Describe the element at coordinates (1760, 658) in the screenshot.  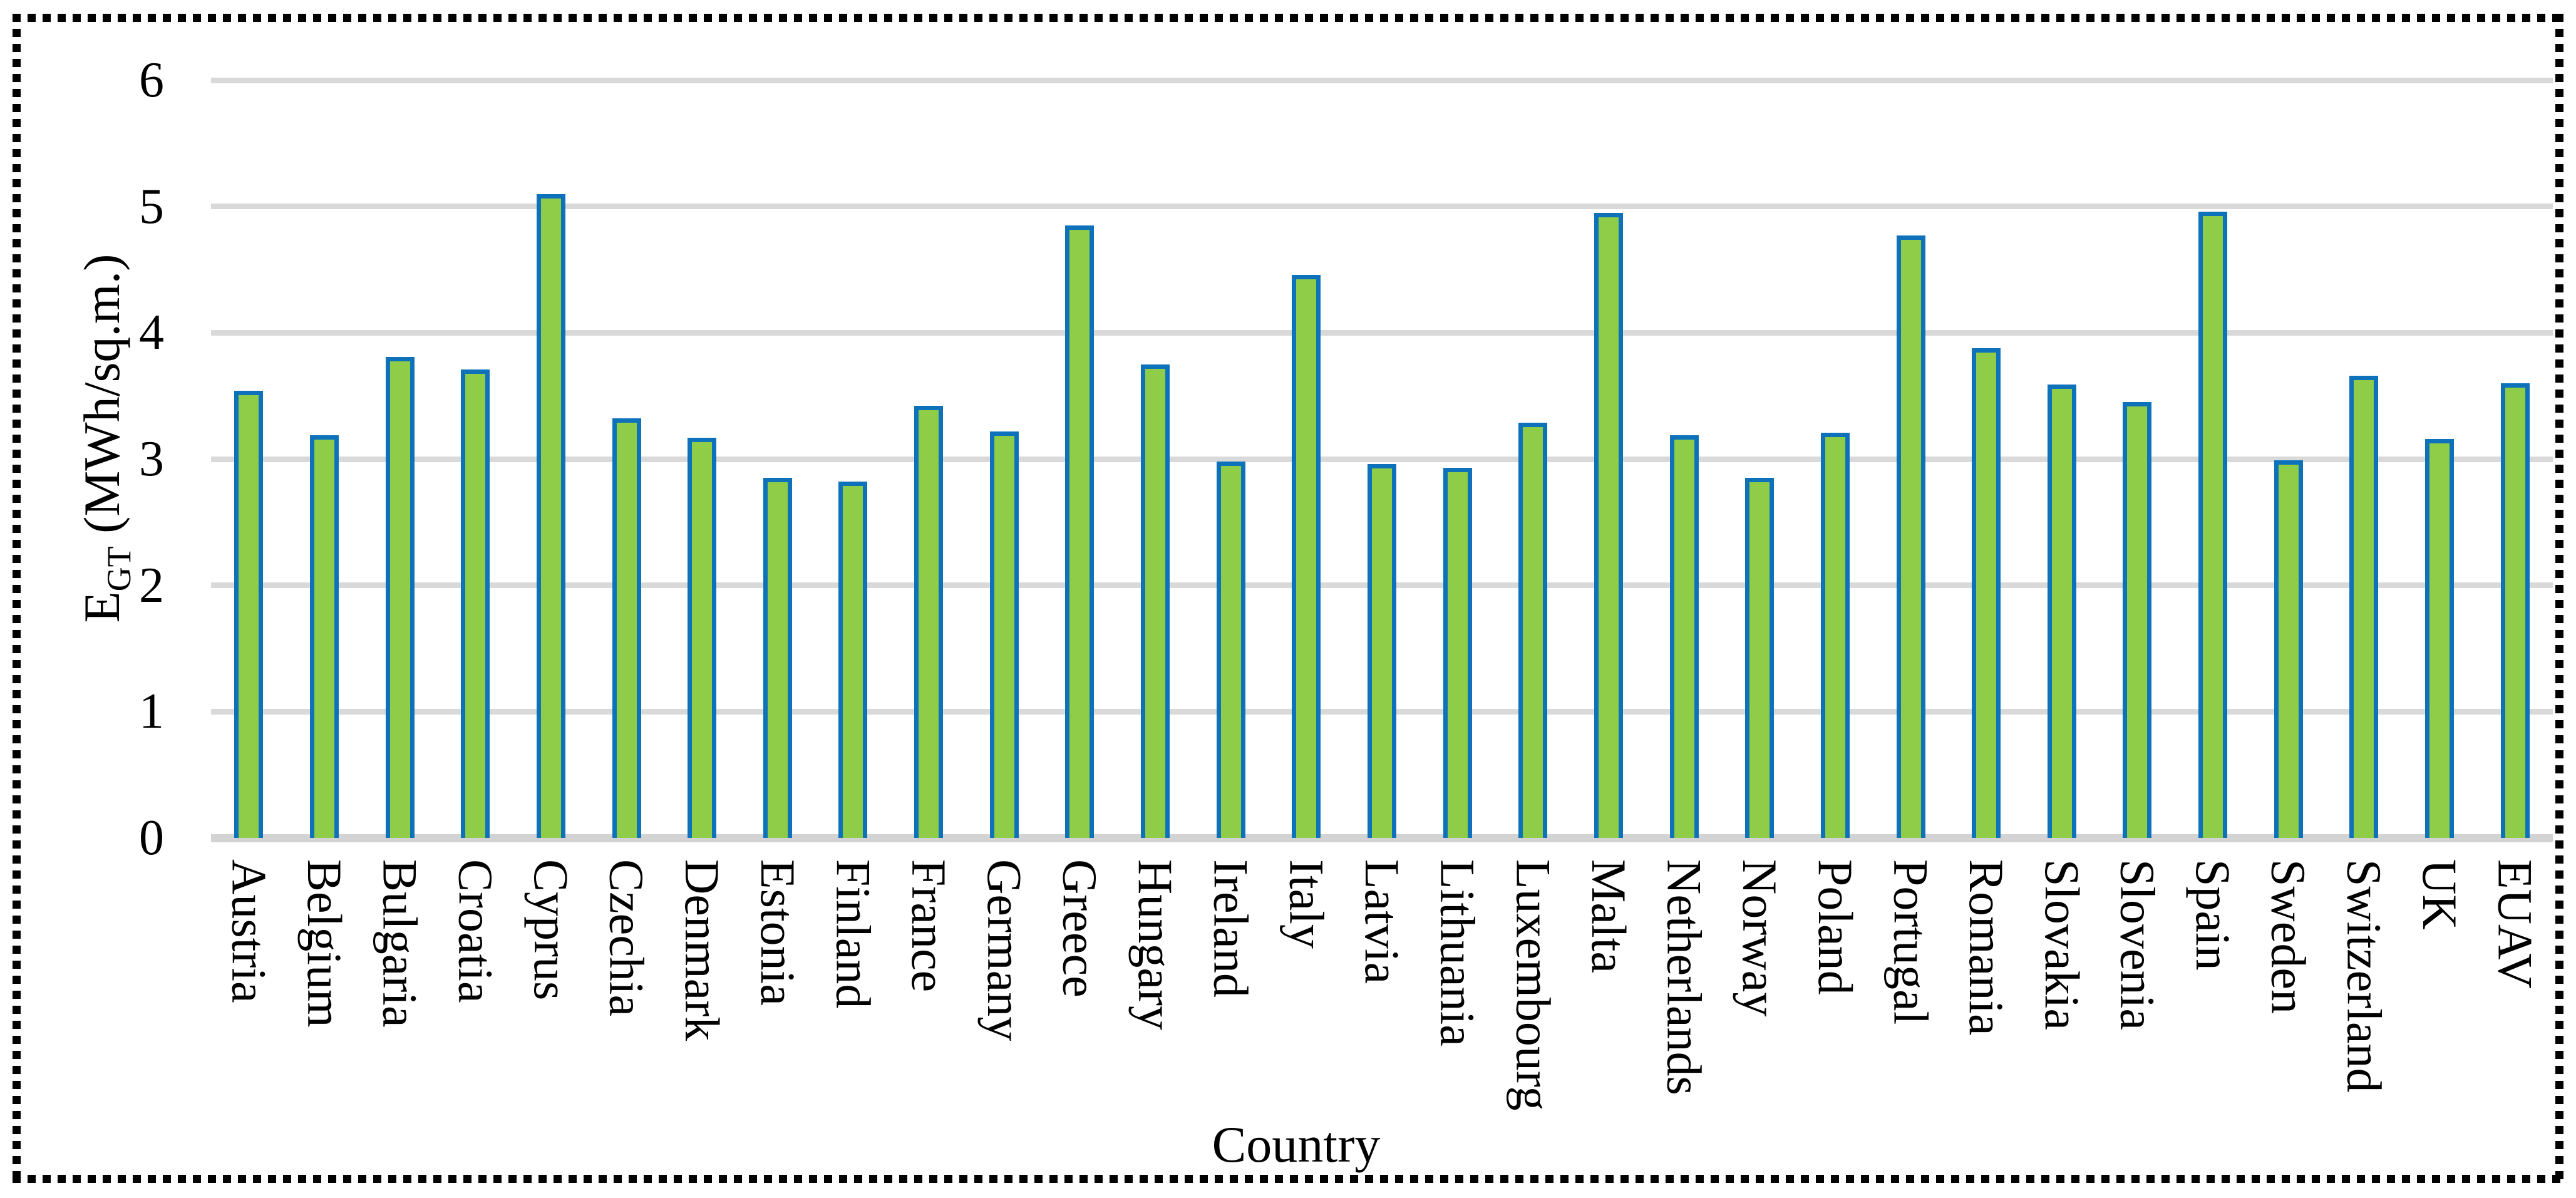
I see `bar-norway` at that location.